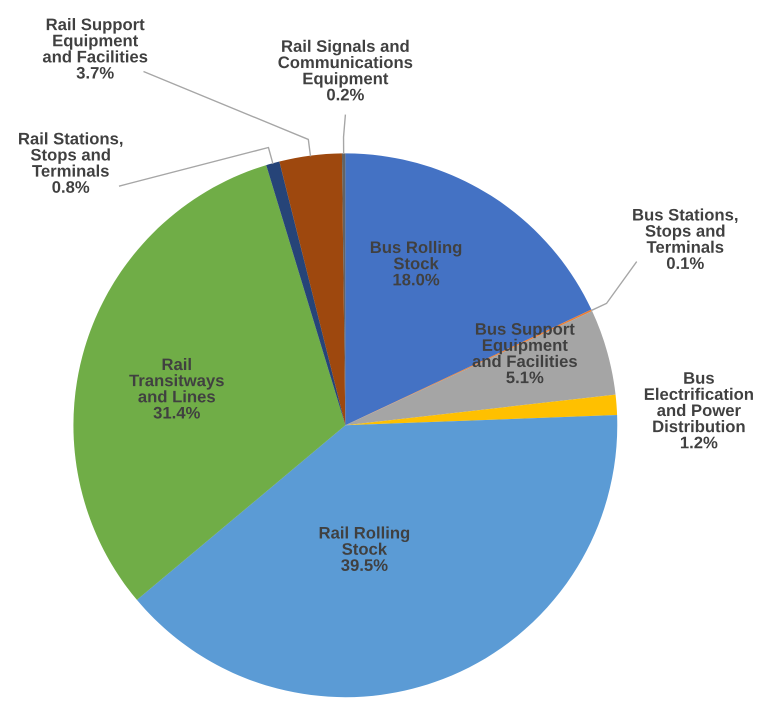 This screenshot has height=701, width=775. Describe the element at coordinates (176, 380) in the screenshot. I see `slice-label: Rail Transitways and Lines` at that location.